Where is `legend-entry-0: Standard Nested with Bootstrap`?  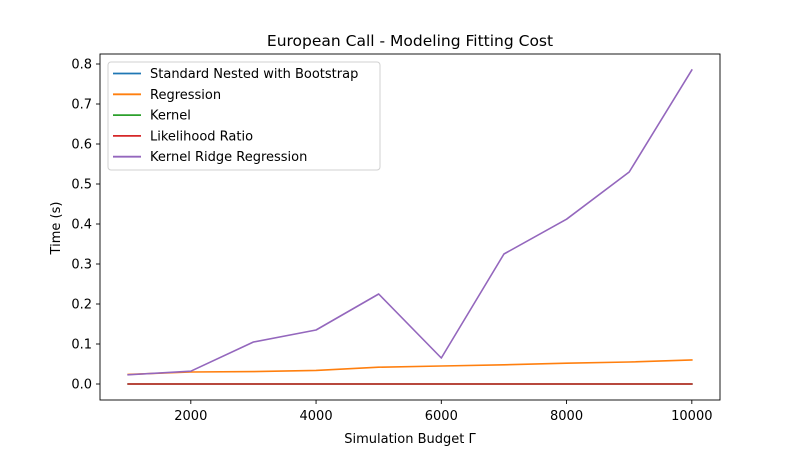
legend-entry-0: Standard Nested with Bootstrap is located at coordinates (254, 74).